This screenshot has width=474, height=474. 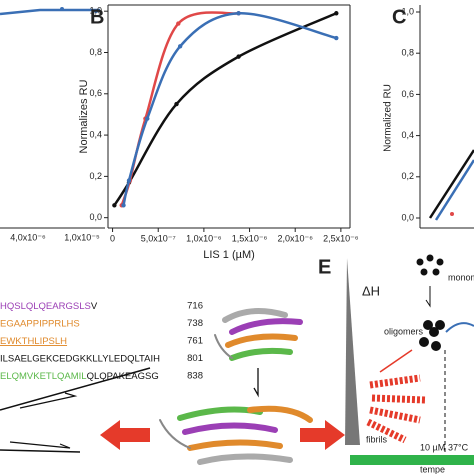 What do you see at coordinates (399, 17) in the screenshot?
I see `panel-label: C` at bounding box center [399, 17].